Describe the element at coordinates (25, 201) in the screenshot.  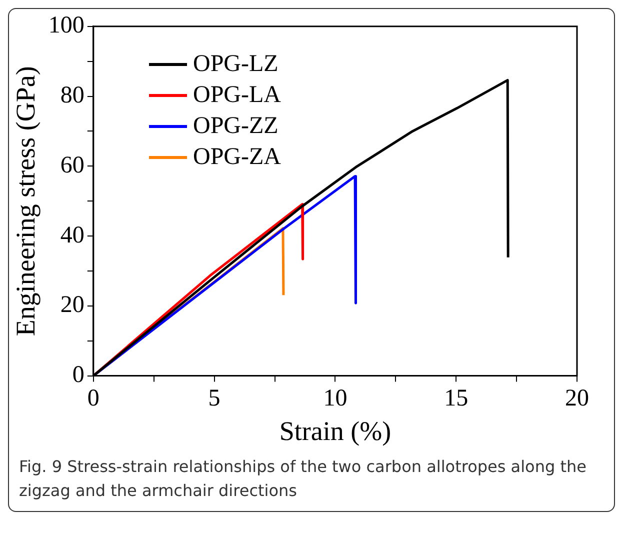
I see `y-axis-title: Engineering stress (GPa)` at that location.